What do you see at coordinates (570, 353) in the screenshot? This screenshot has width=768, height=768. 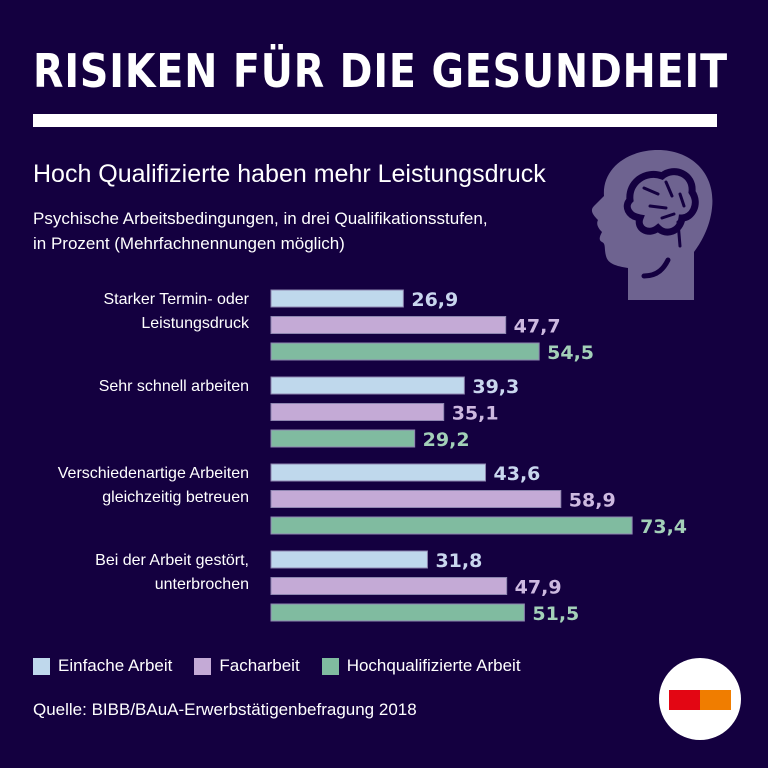 I see `data-label: 54,5` at bounding box center [570, 353].